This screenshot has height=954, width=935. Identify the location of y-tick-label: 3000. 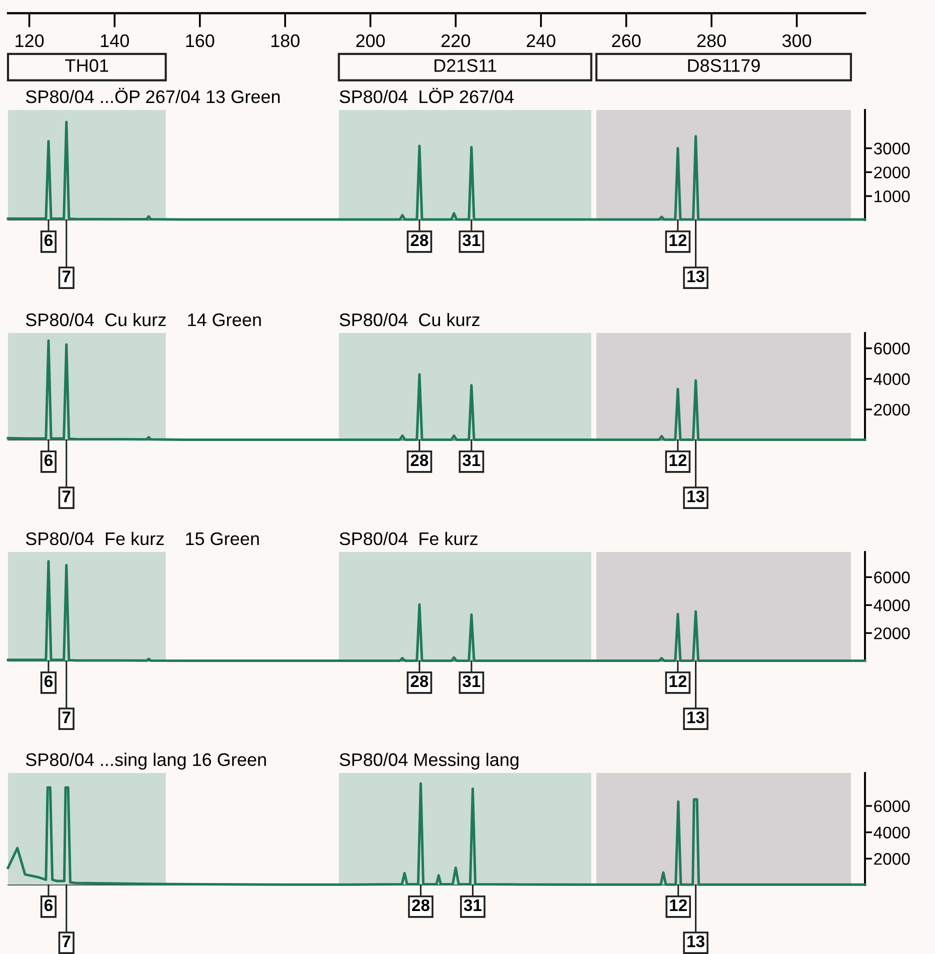
(892, 148).